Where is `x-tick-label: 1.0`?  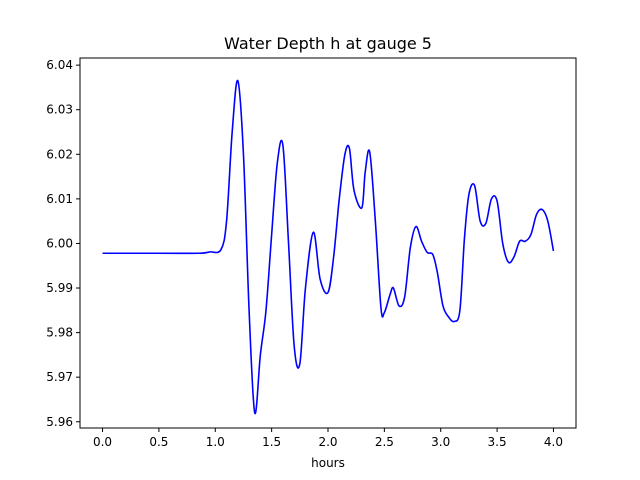
x-tick-label: 1.0 is located at coordinates (215, 442).